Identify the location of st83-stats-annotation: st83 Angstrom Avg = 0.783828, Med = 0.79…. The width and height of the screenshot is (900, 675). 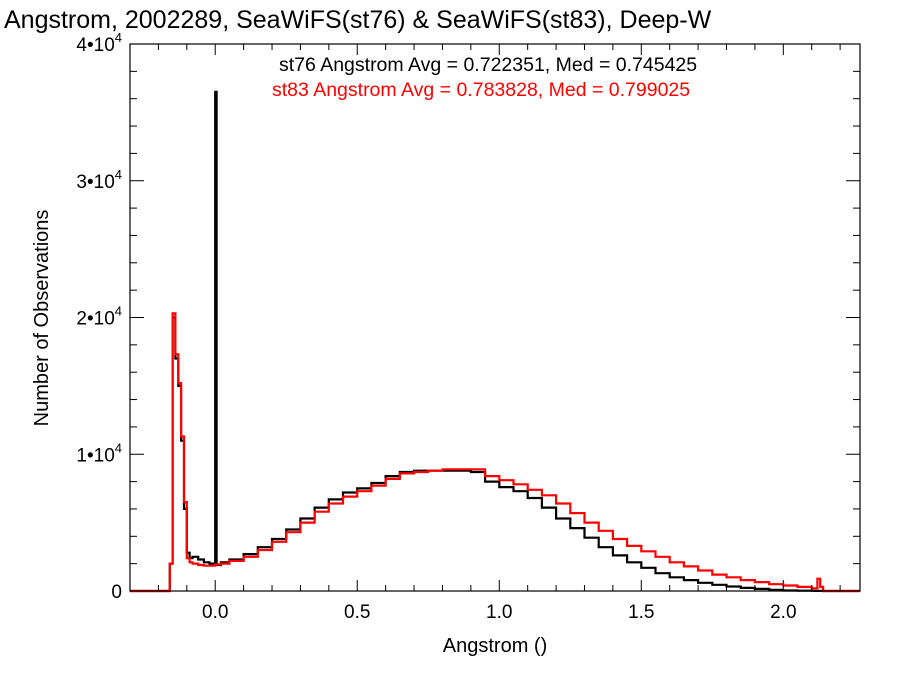
(481, 90).